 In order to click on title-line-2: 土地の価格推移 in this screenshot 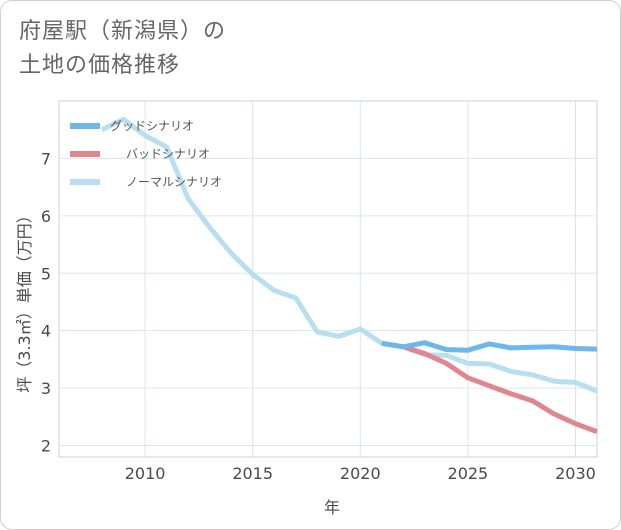, I will do `click(100, 65)`.